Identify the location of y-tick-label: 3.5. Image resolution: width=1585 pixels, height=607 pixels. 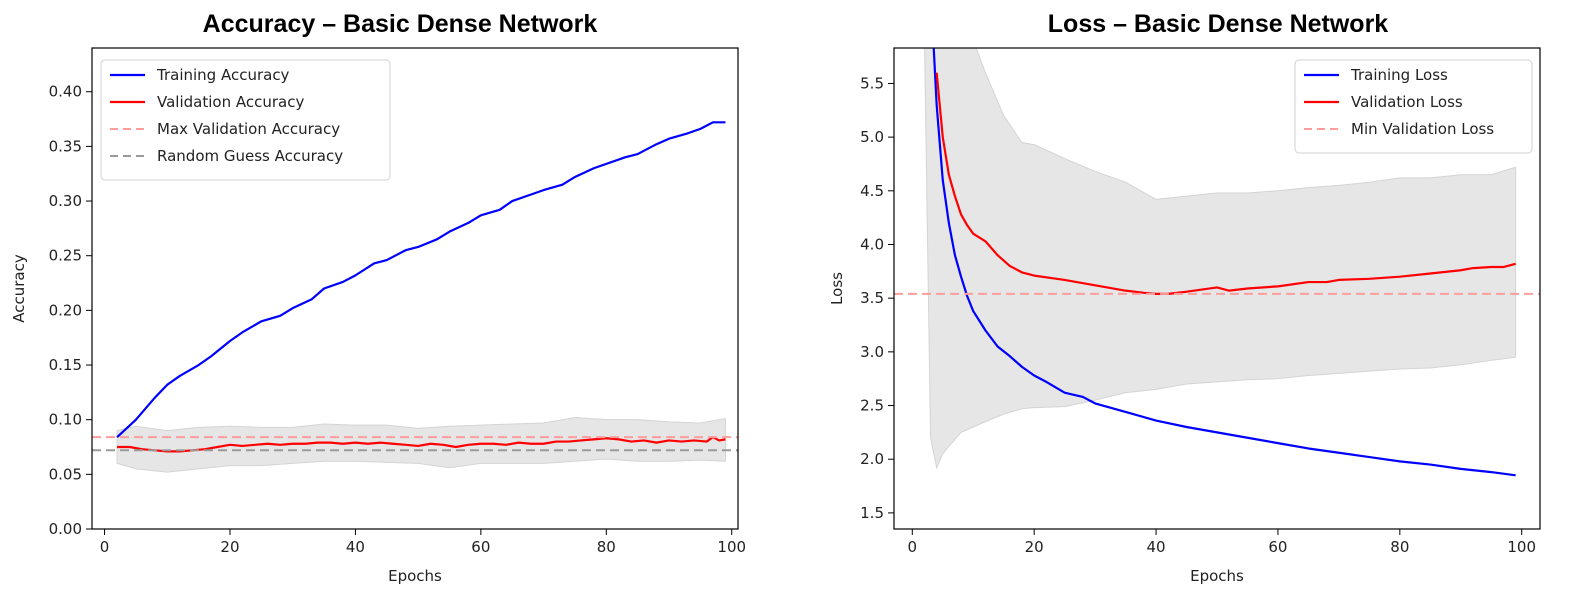
(872, 298).